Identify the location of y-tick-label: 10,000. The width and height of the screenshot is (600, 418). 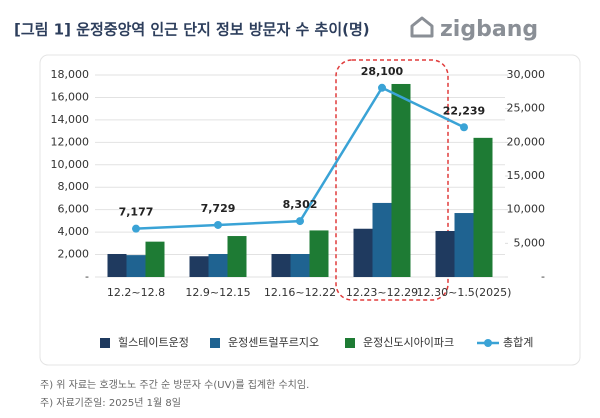
(70, 164).